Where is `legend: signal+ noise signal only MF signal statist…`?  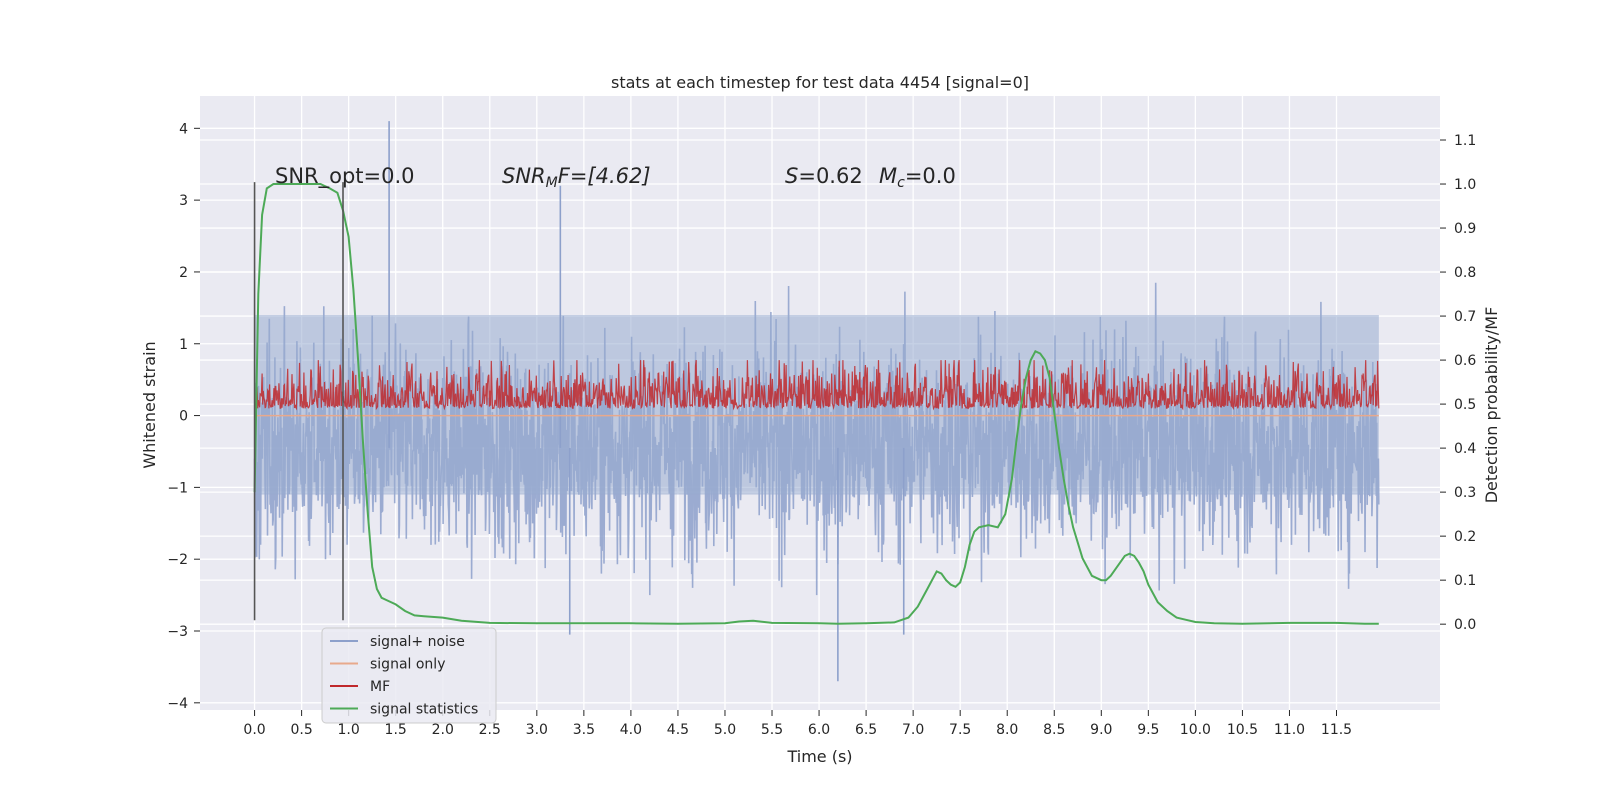
legend: signal+ noise signal only MF signal statist… is located at coordinates (409, 675).